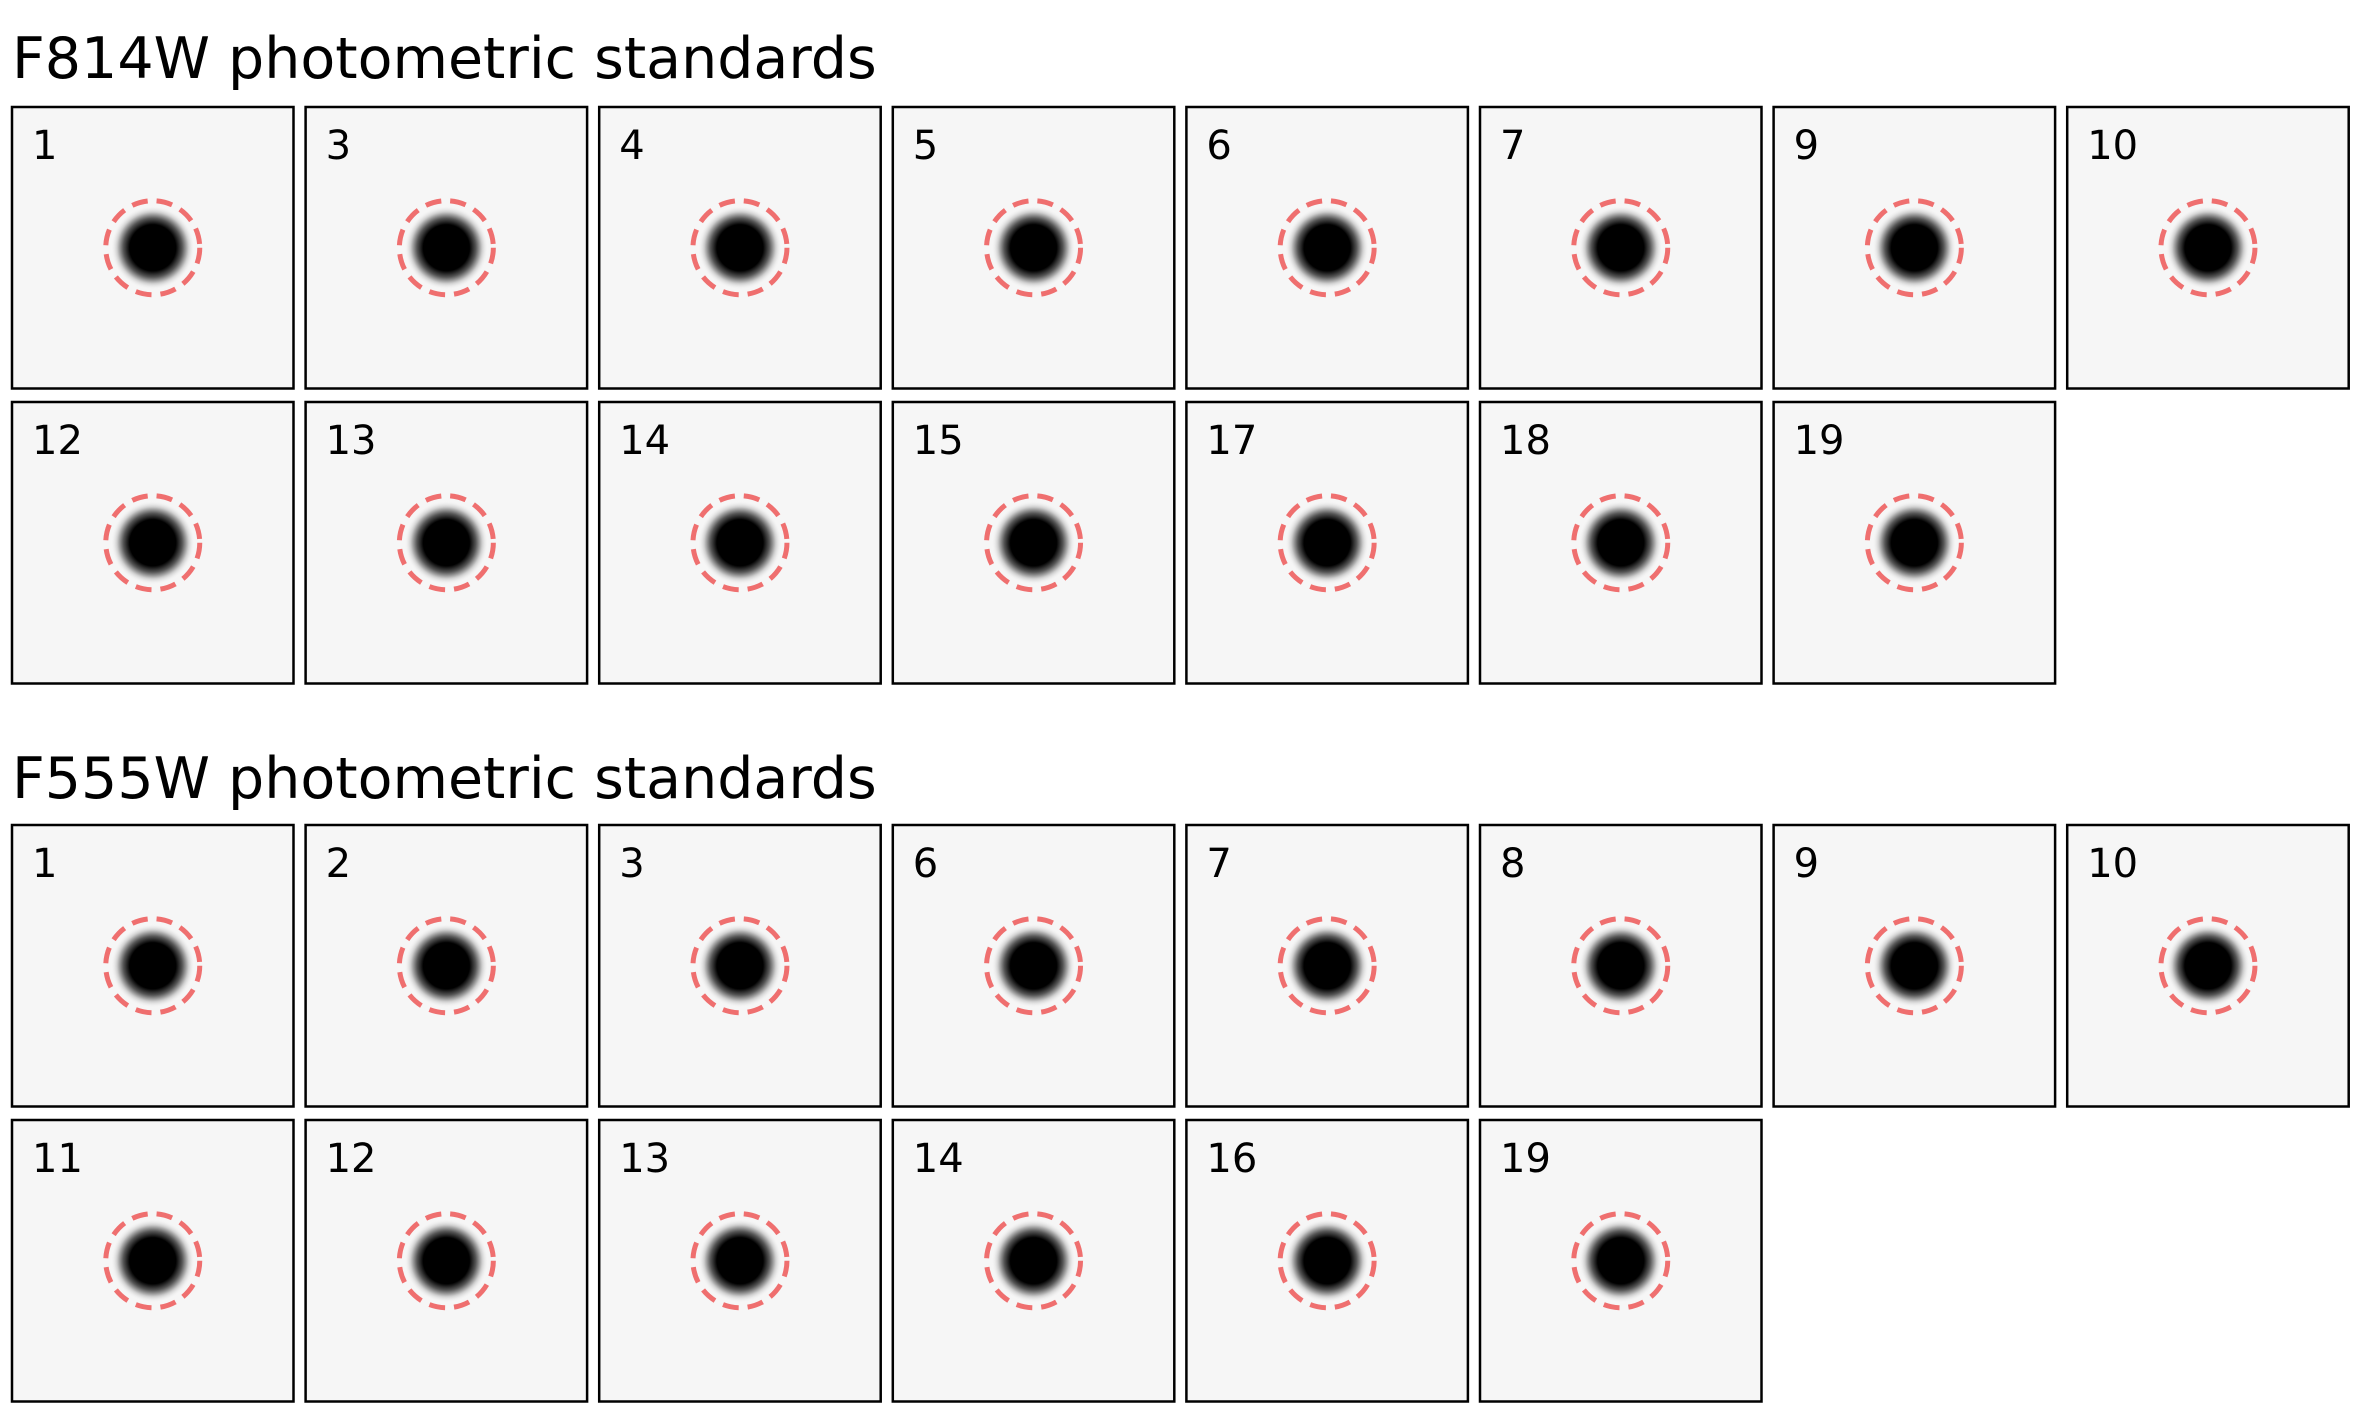  I want to click on panel-label: 17, so click(1231, 441).